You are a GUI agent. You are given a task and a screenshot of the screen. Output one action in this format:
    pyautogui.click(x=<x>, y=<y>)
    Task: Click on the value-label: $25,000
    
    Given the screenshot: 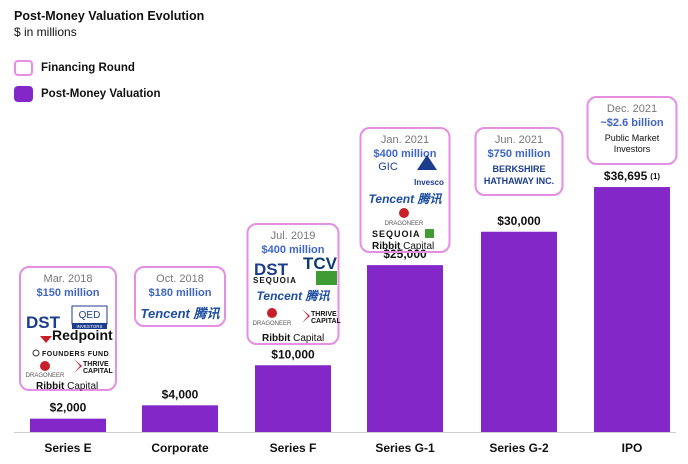 What is the action you would take?
    pyautogui.click(x=405, y=254)
    